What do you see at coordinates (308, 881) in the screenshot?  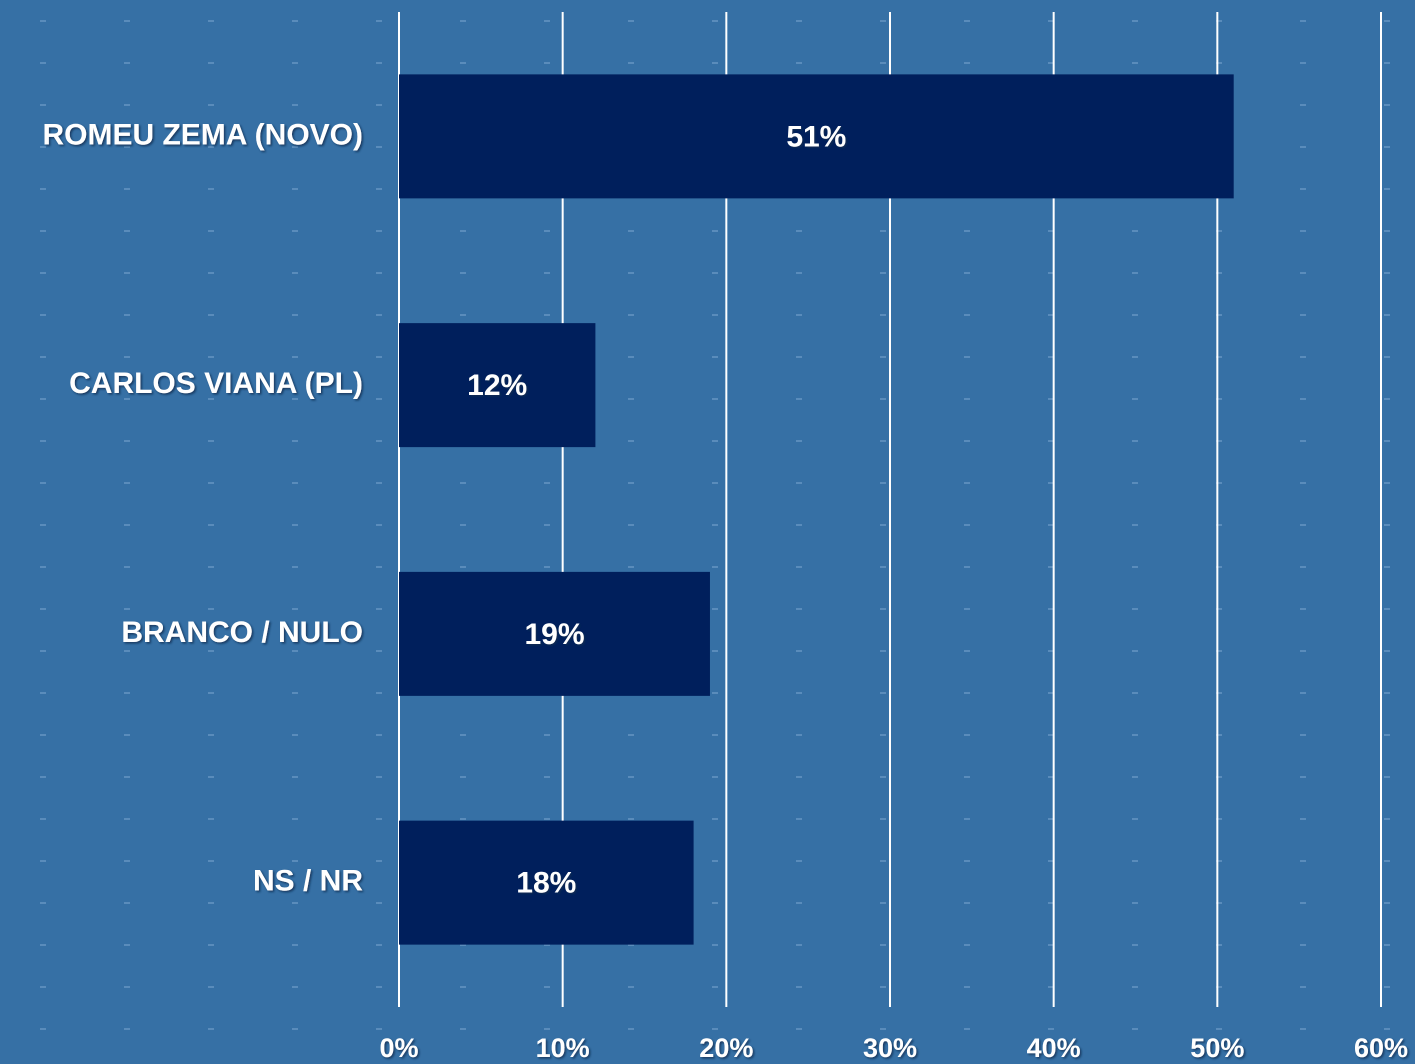 I see `y-tick-label: NS / NR` at bounding box center [308, 881].